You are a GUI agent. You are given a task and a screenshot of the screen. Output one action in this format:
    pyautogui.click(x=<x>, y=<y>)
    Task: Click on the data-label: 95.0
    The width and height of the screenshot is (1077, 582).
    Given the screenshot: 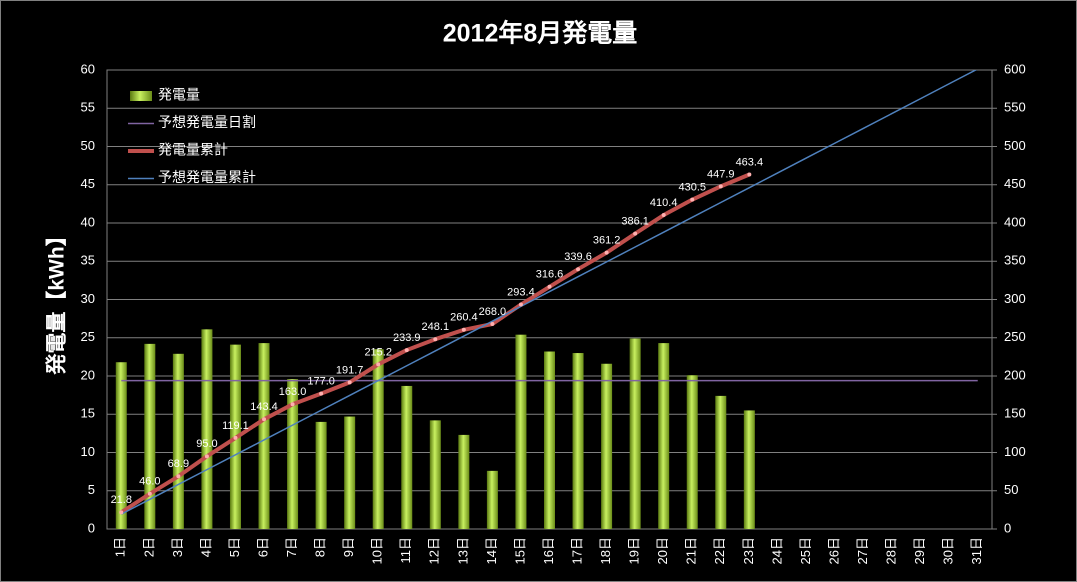 What is the action you would take?
    pyautogui.click(x=206, y=444)
    